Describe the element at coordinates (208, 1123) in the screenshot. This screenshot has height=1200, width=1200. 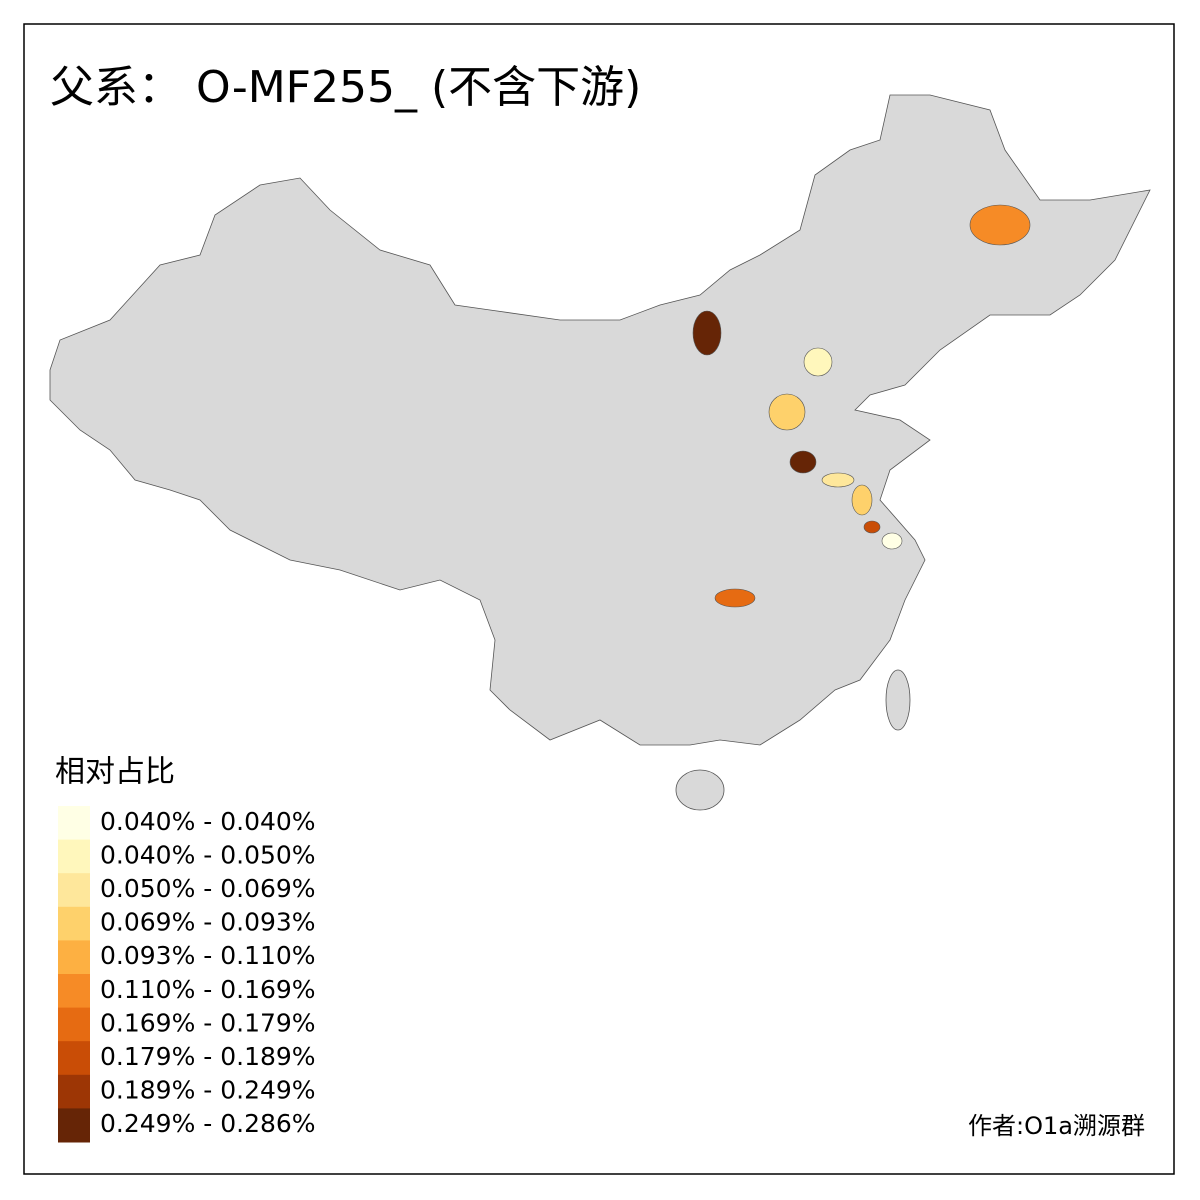
I see `legend-label: 0.249% - 0.286%` at that location.